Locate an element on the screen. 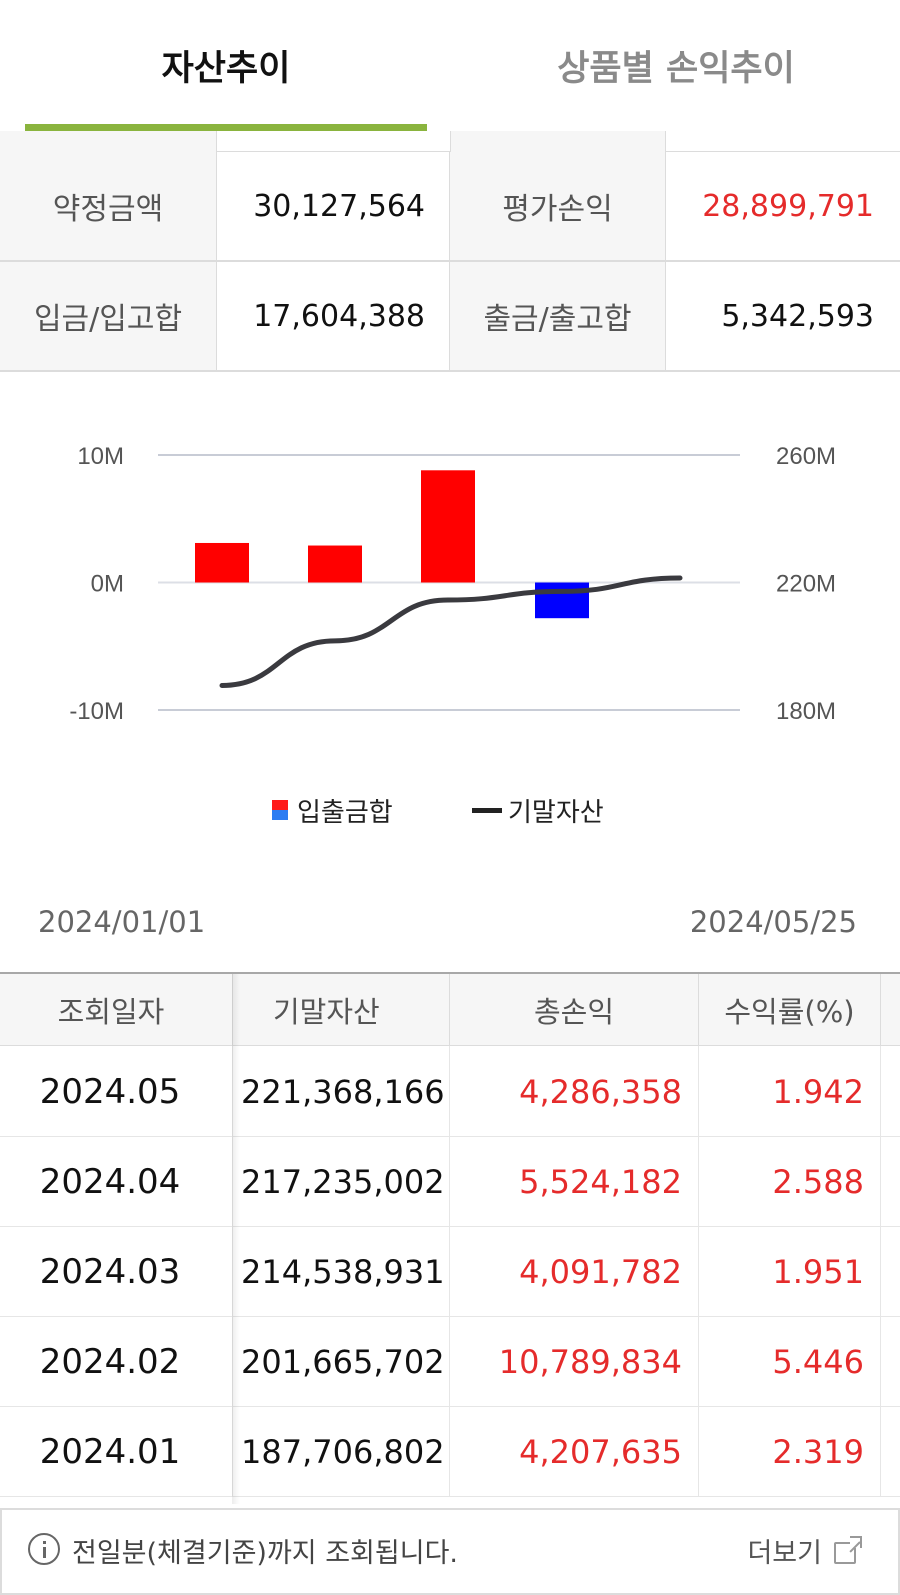 The image size is (900, 1595). cell-end-asset: 221,368,166 is located at coordinates (340, 1091).